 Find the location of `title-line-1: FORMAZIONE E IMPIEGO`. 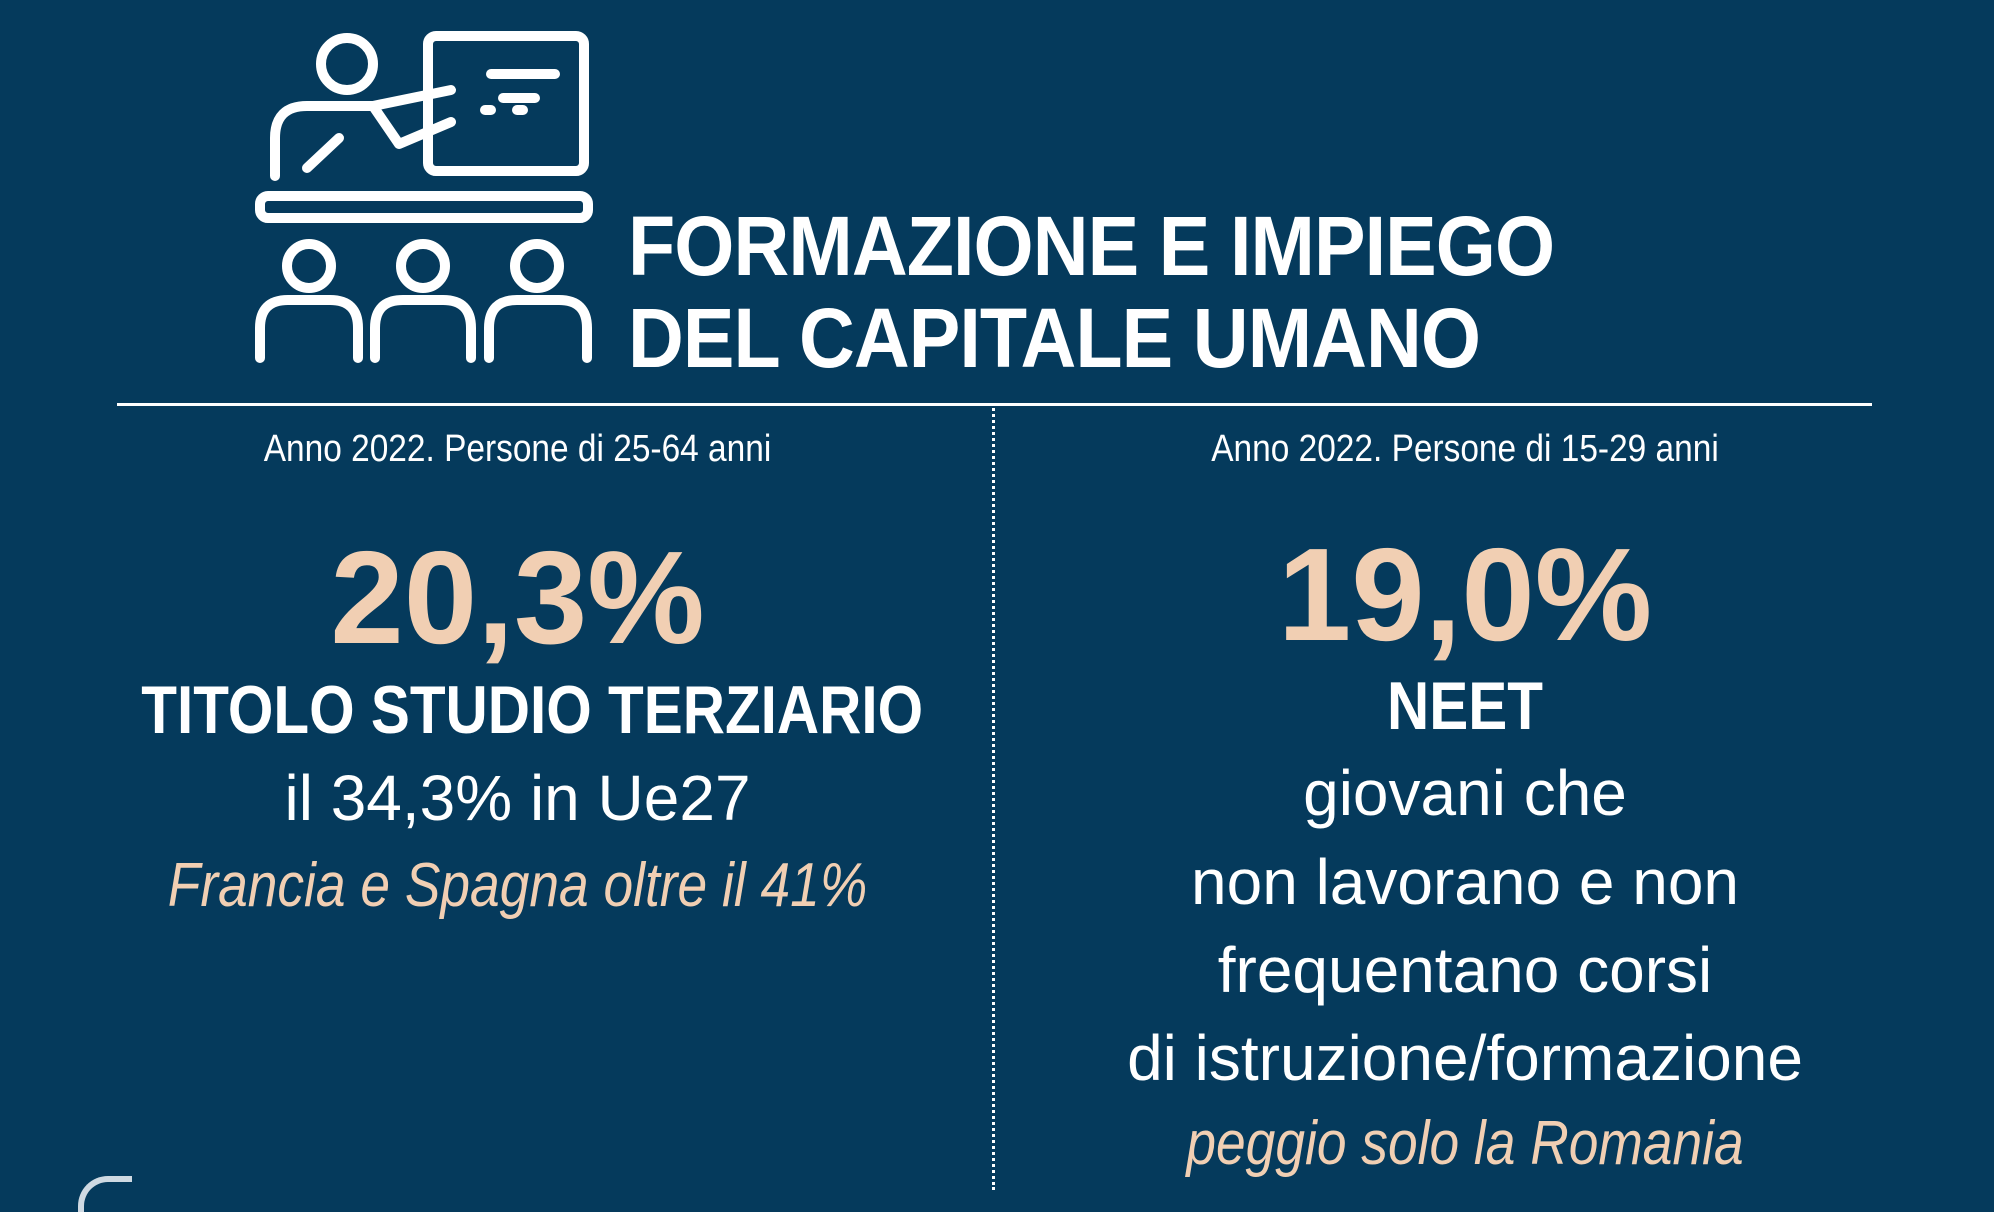

title-line-1: FORMAZIONE E IMPIEGO is located at coordinates (1091, 246).